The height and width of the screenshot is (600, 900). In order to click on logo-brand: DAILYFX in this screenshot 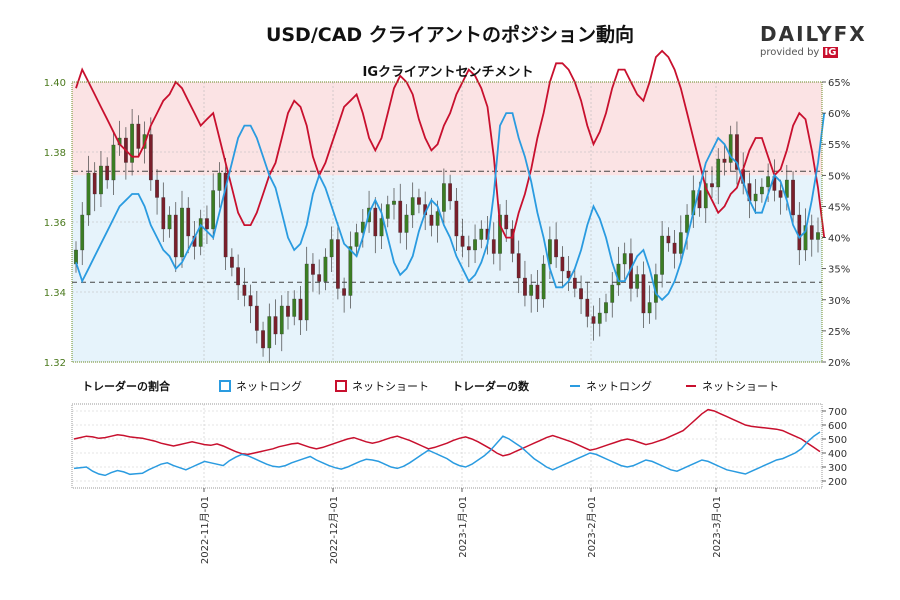, I will do `click(813, 34)`.